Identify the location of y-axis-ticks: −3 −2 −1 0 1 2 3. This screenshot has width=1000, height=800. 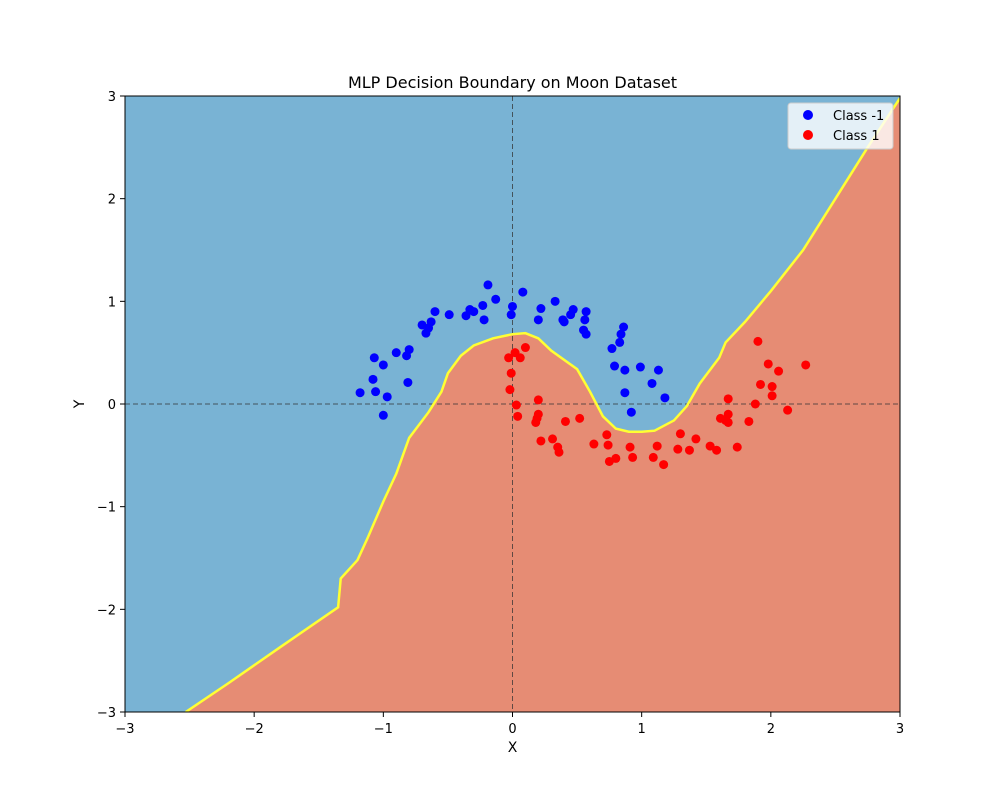
(111, 405).